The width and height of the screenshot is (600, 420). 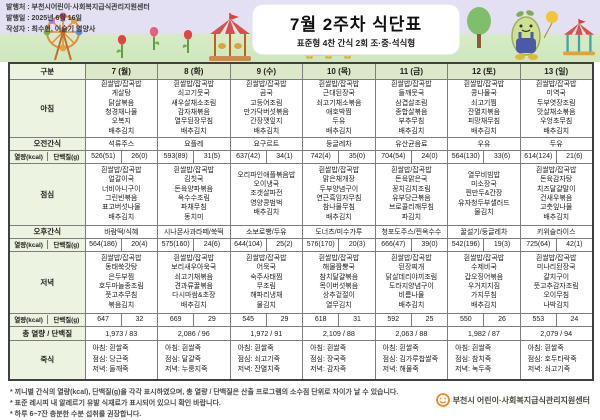 What do you see at coordinates (47, 108) in the screenshot?
I see `breakfast-label: 아침` at bounding box center [47, 108].